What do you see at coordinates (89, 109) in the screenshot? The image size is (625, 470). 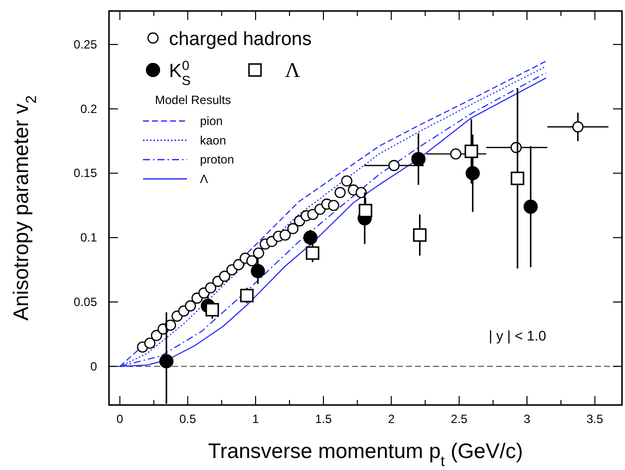 I see `y-tick-label: 0.2` at bounding box center [89, 109].